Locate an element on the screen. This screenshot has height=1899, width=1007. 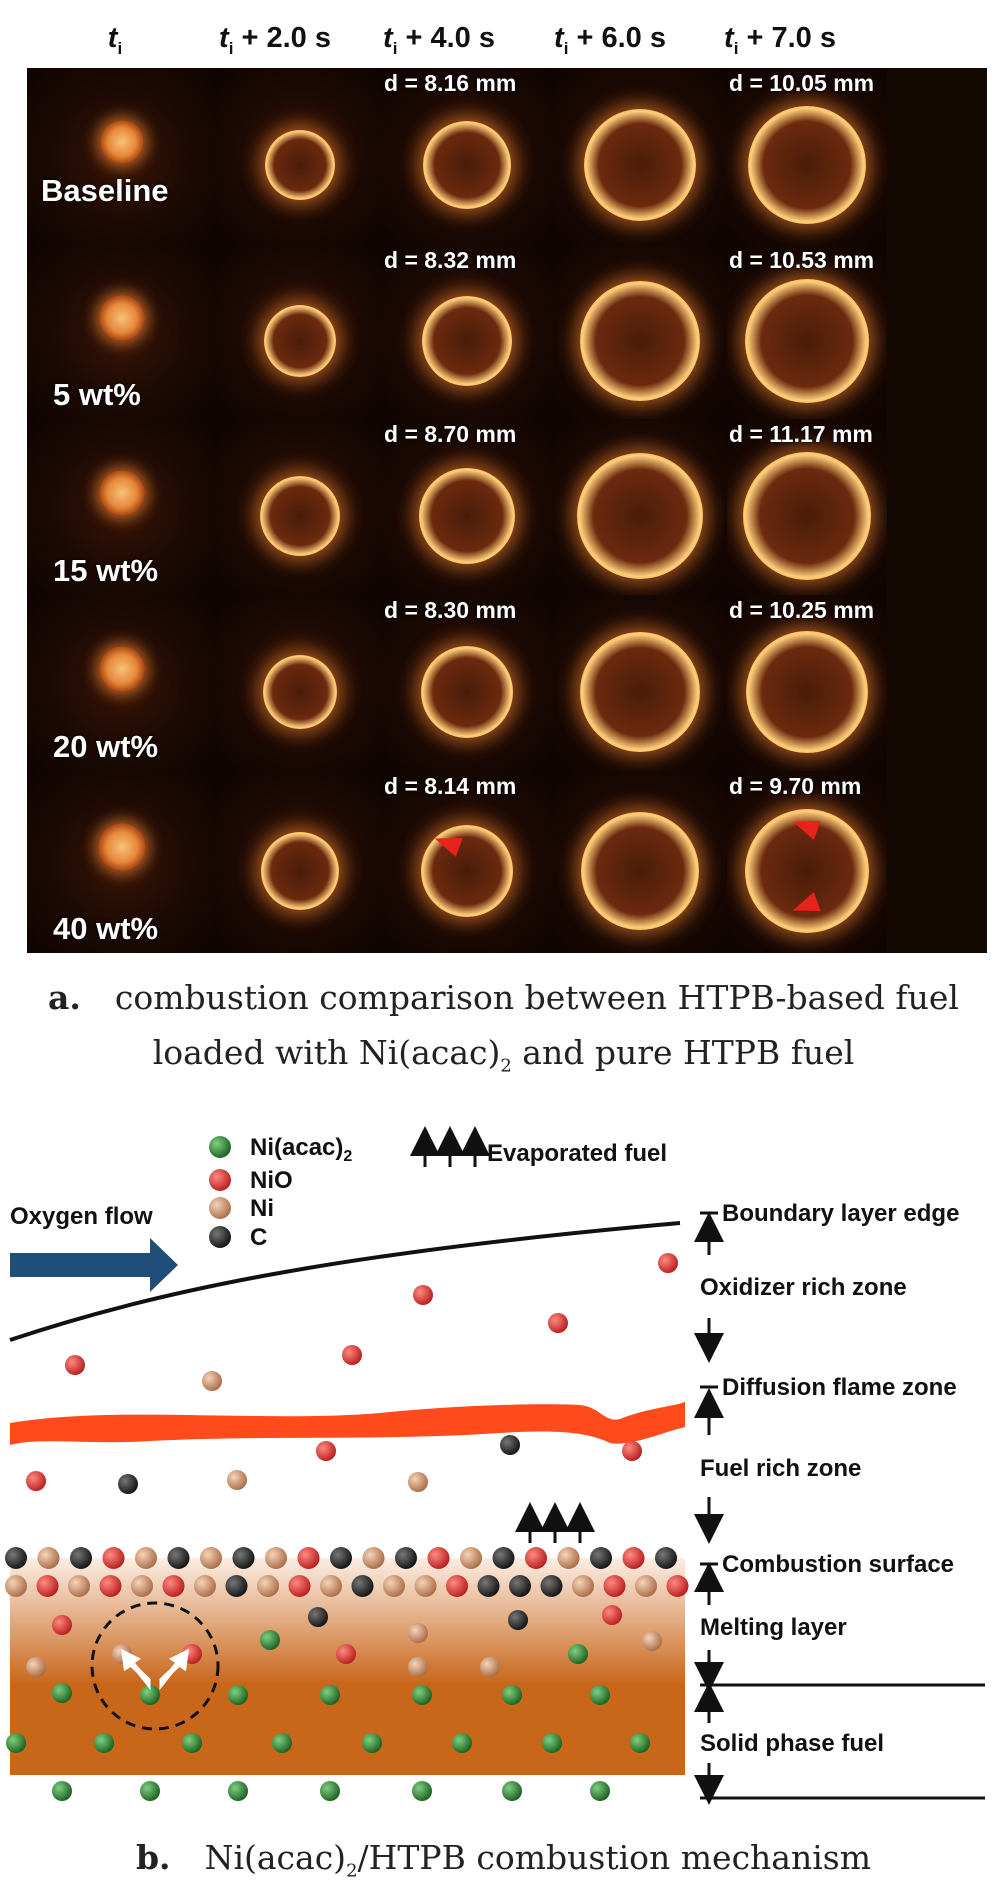
droplet-image-r0-c4 is located at coordinates (807, 156).